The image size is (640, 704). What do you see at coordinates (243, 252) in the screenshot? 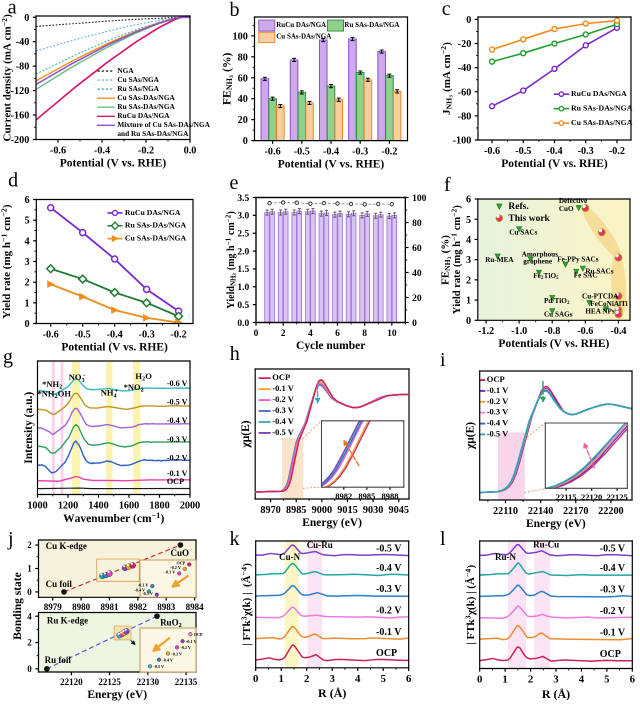
I see `svg-text: 2.0` at bounding box center [243, 252].